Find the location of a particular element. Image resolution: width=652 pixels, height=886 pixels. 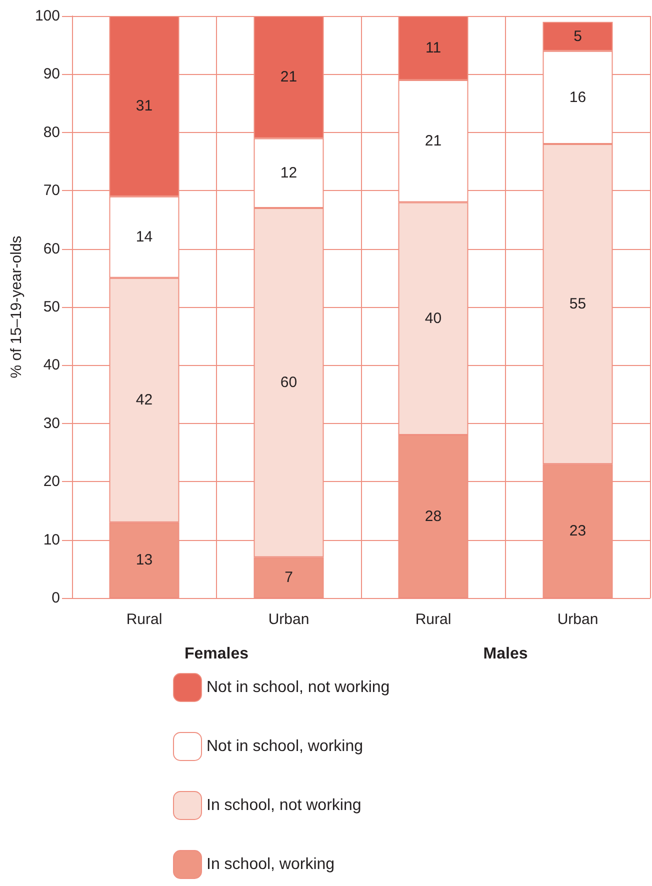

data-label: 11 is located at coordinates (433, 48).